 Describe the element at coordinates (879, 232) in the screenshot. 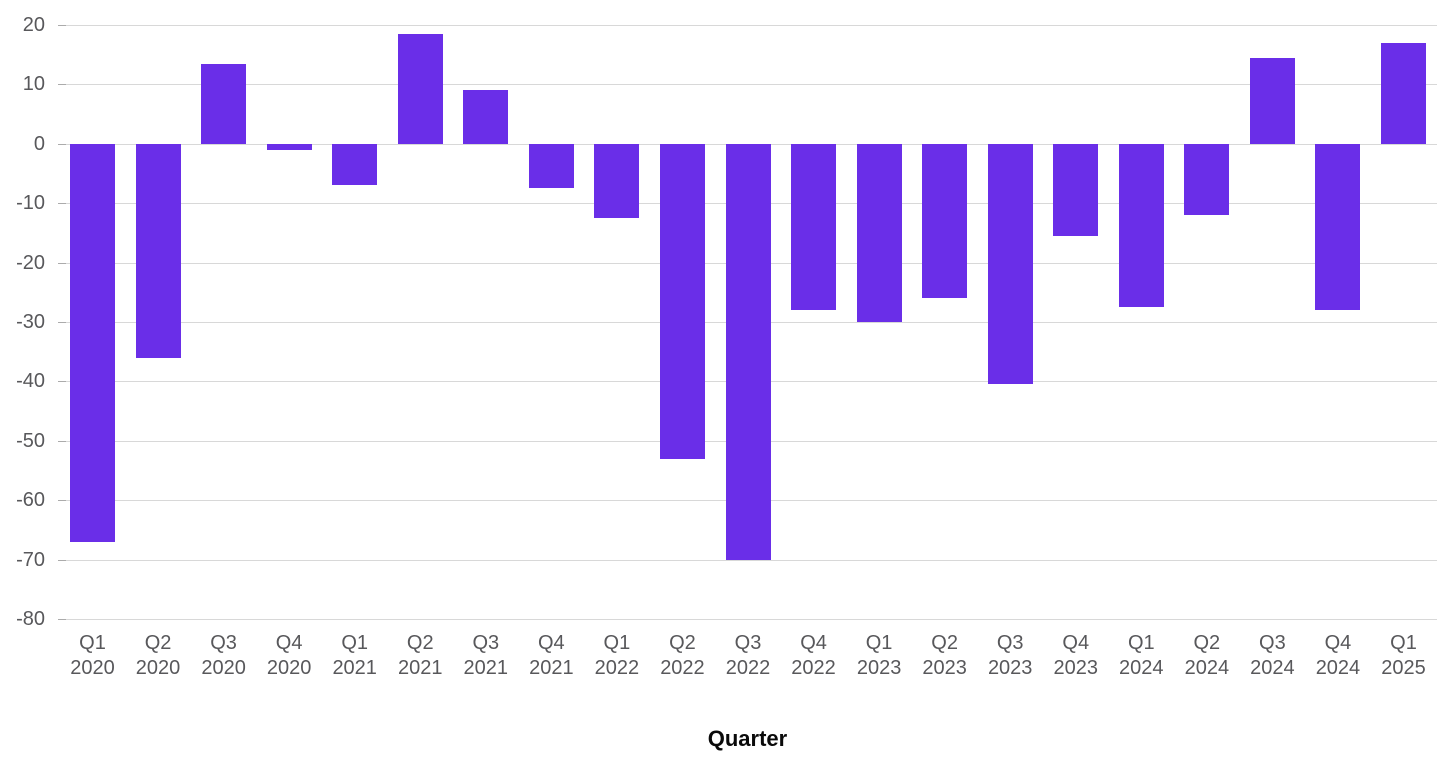

I see `bar-q1-2023` at that location.